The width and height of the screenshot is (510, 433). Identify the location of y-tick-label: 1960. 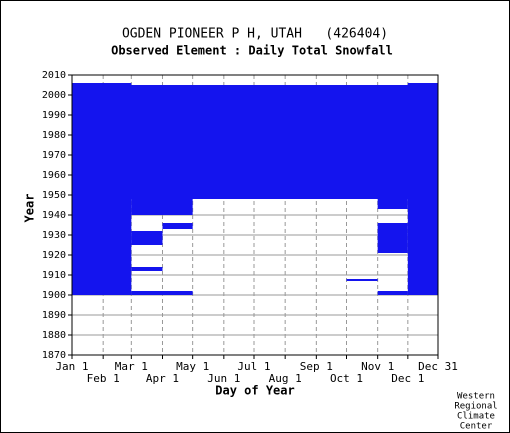
(54, 175).